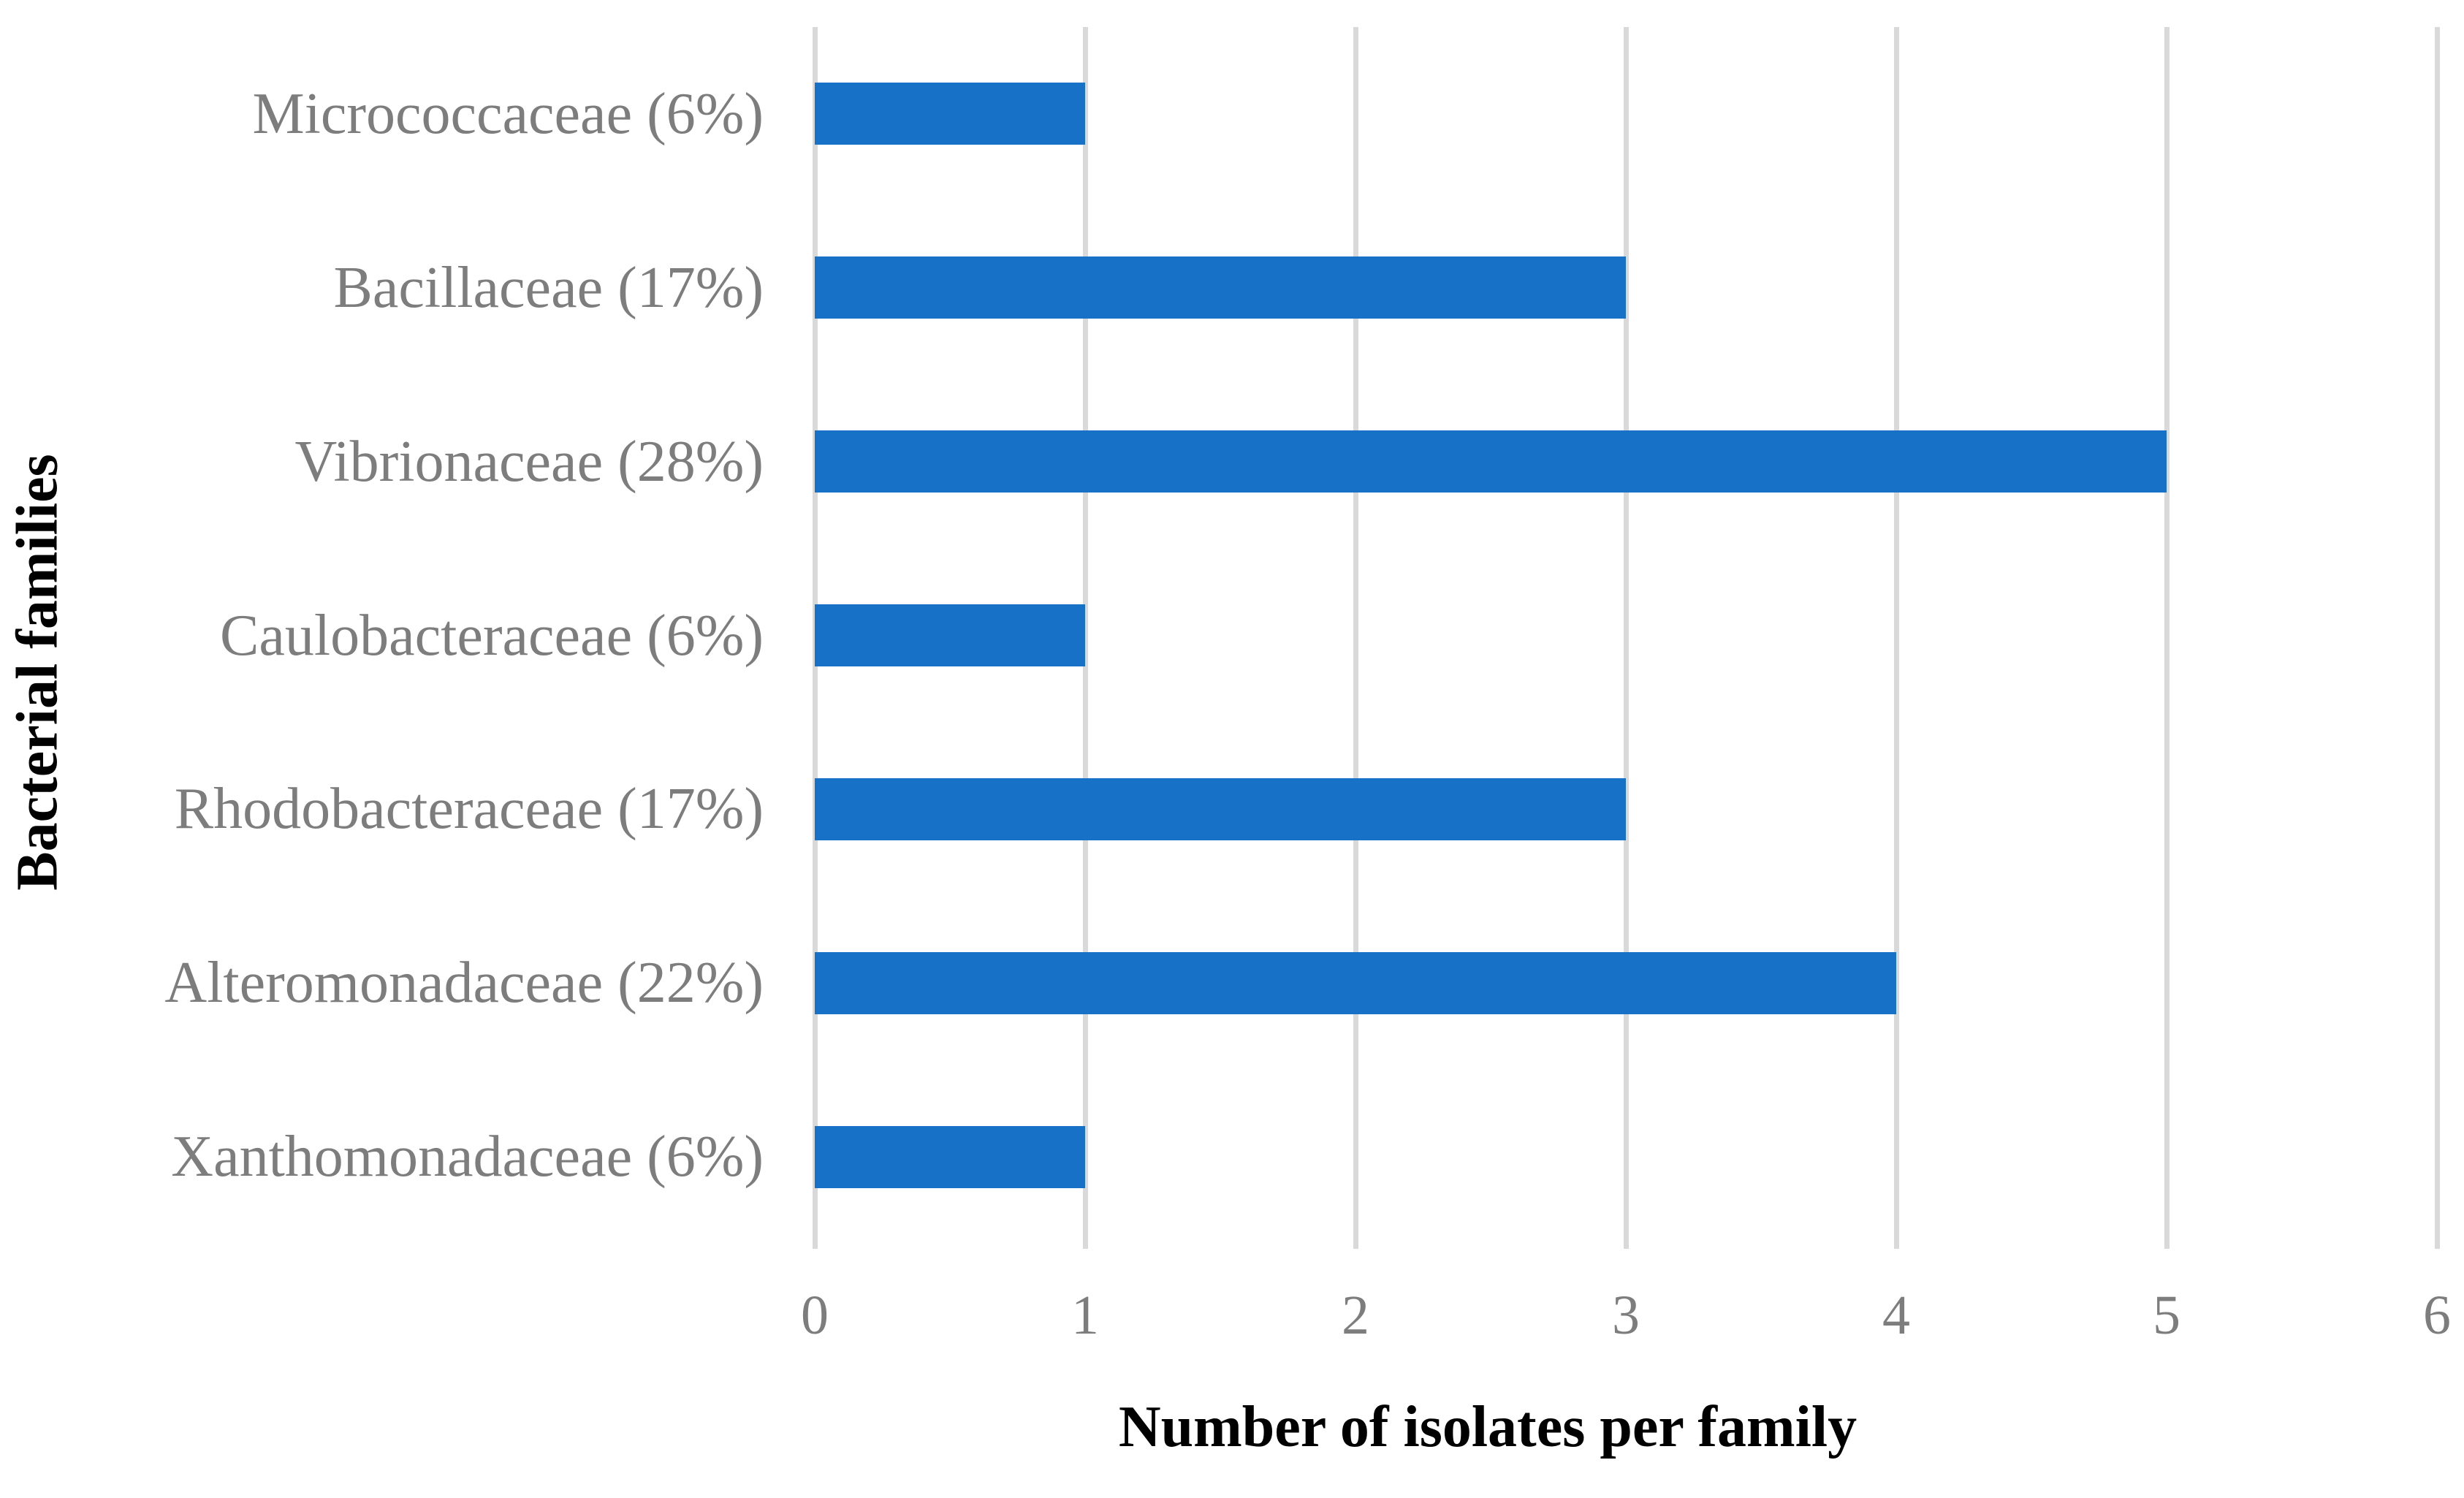 This screenshot has width=2464, height=1498. Describe the element at coordinates (529, 461) in the screenshot. I see `category-label: Vibrionaceae (28%)` at that location.